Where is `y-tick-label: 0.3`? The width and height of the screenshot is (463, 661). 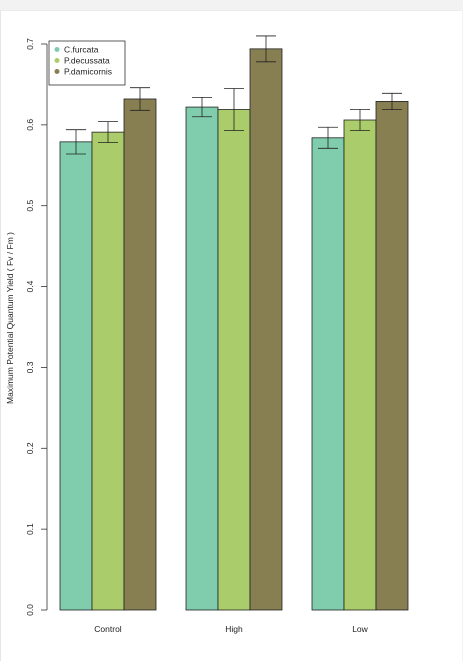
y-tick-label: 0.3 is located at coordinates (30, 367).